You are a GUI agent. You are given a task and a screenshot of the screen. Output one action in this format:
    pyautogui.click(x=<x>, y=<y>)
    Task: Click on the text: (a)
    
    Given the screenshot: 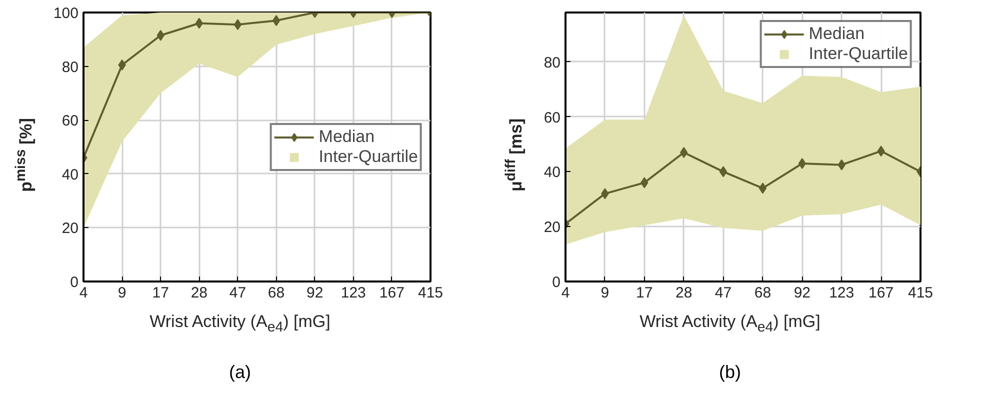 What is the action you would take?
    pyautogui.click(x=240, y=372)
    